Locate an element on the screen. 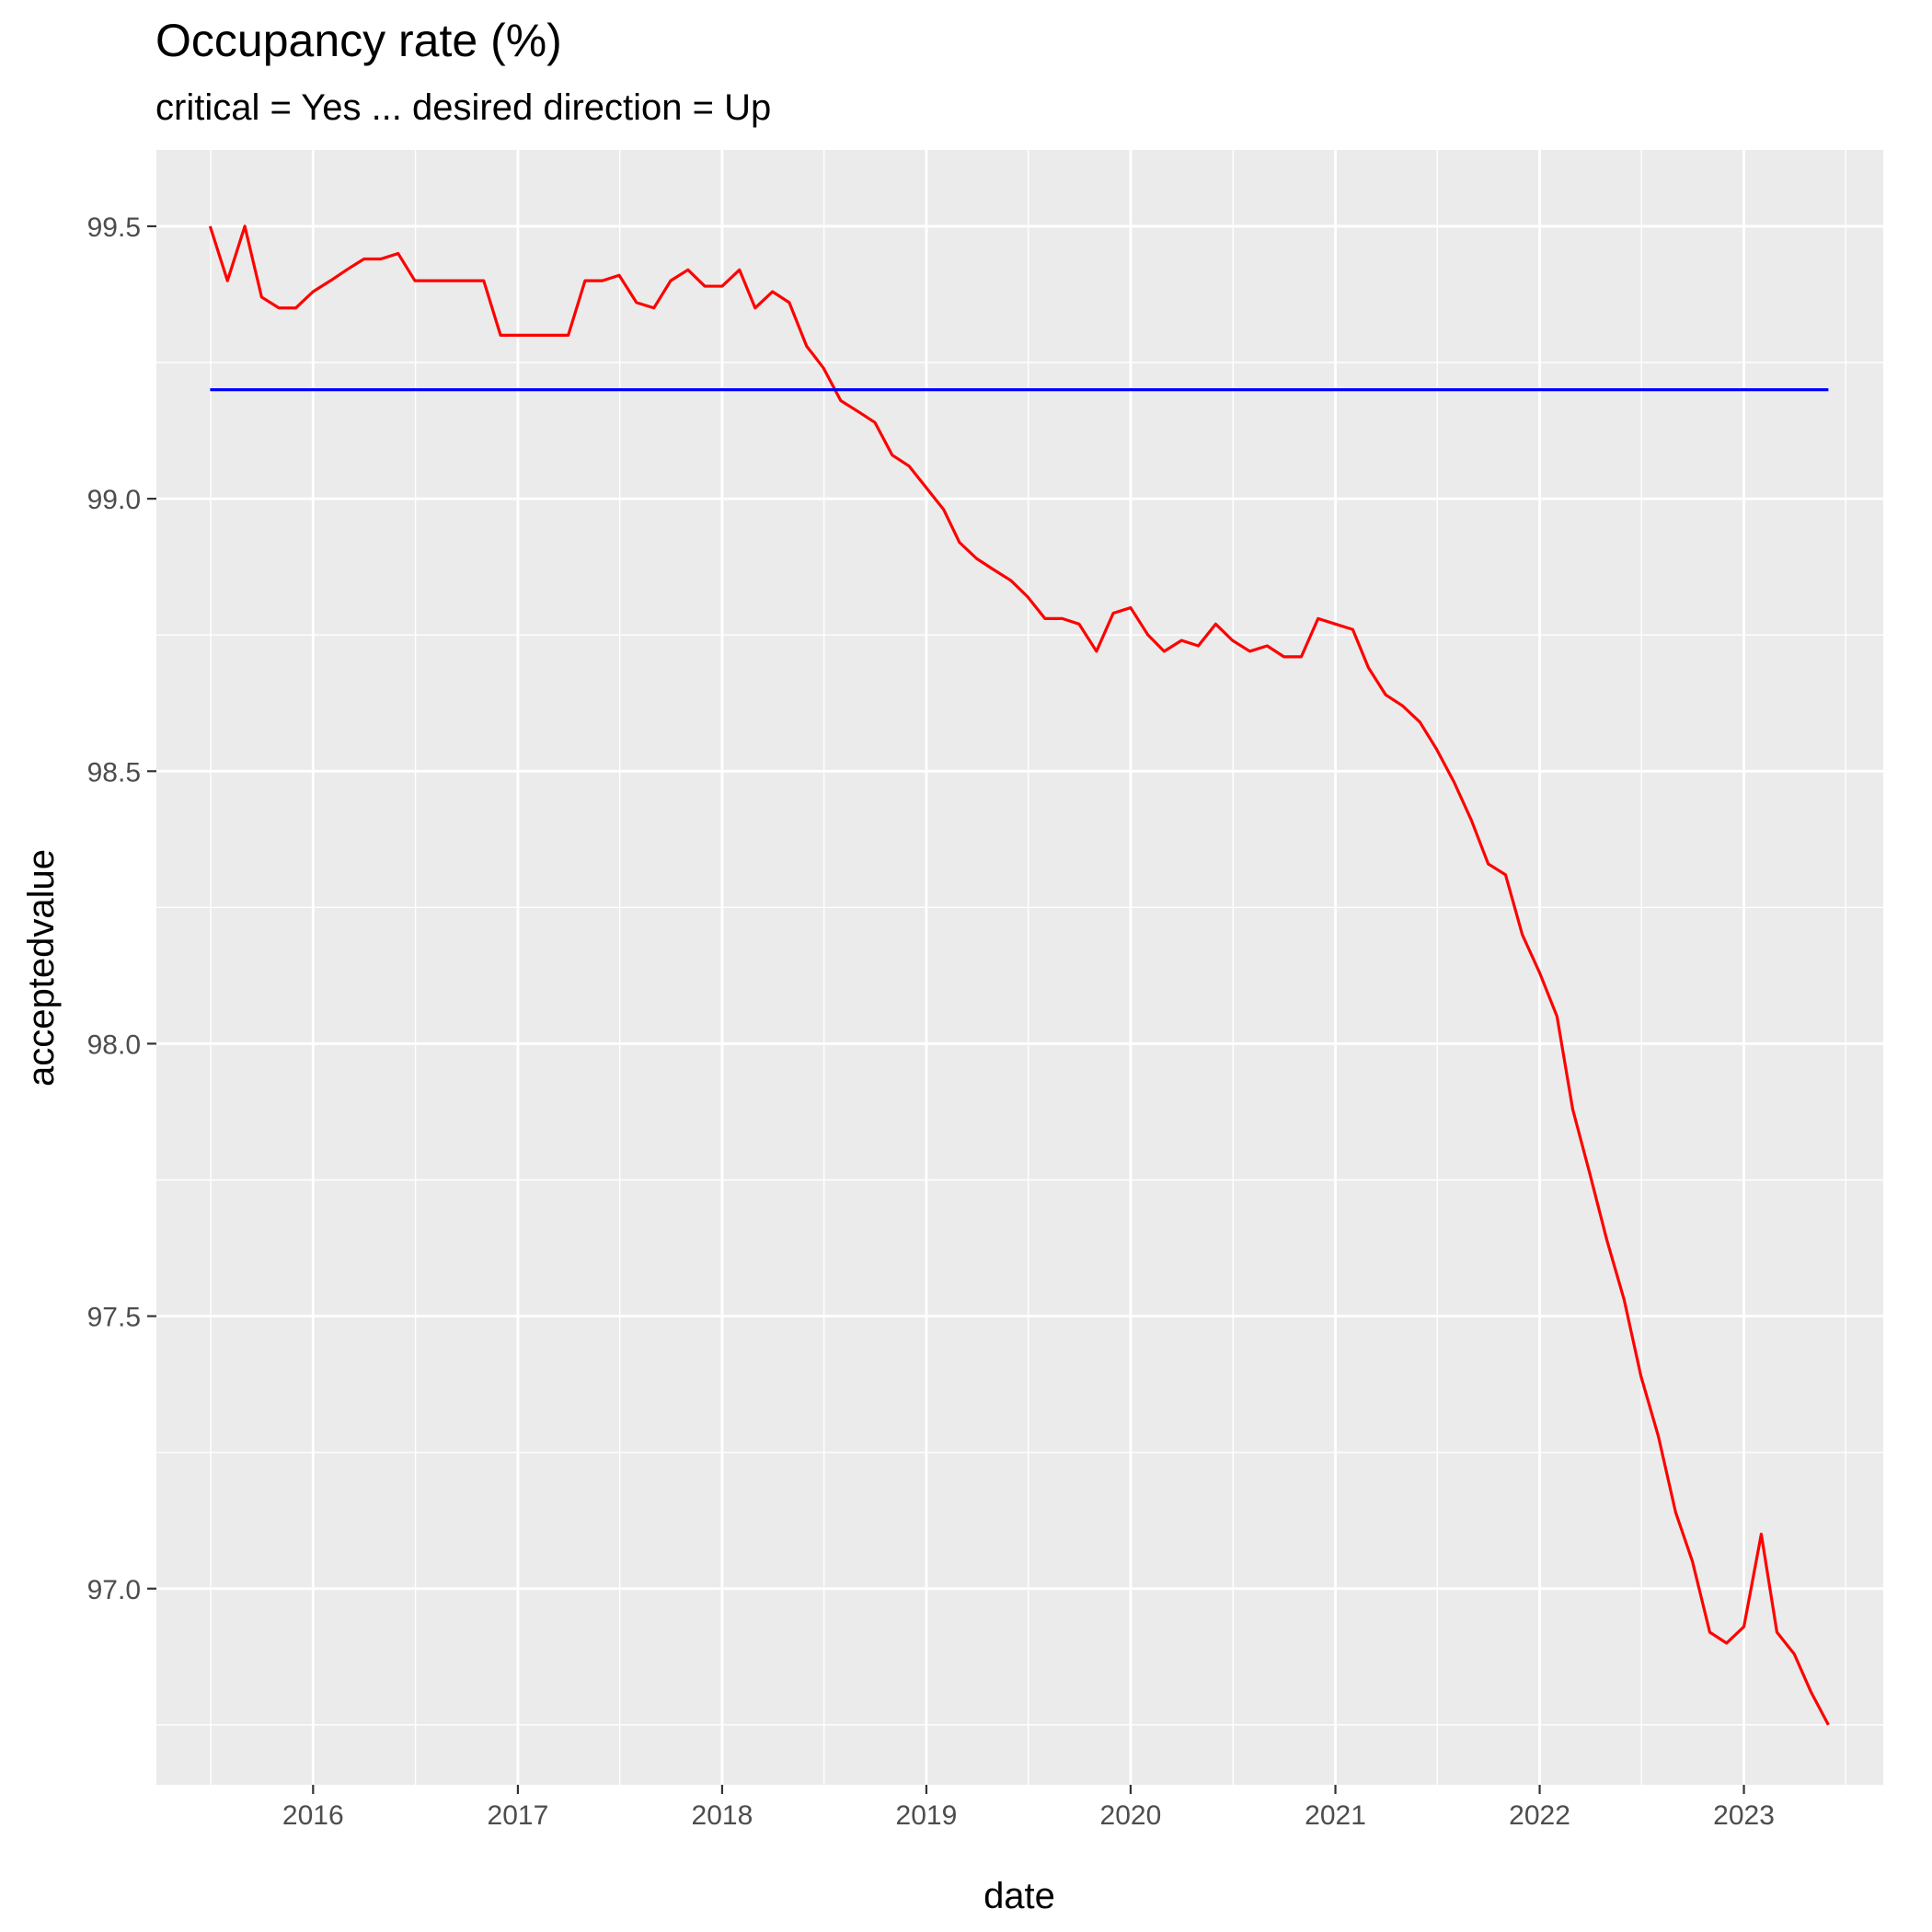 The image size is (1932, 1932). x-tick-label: 2019 is located at coordinates (927, 1815).